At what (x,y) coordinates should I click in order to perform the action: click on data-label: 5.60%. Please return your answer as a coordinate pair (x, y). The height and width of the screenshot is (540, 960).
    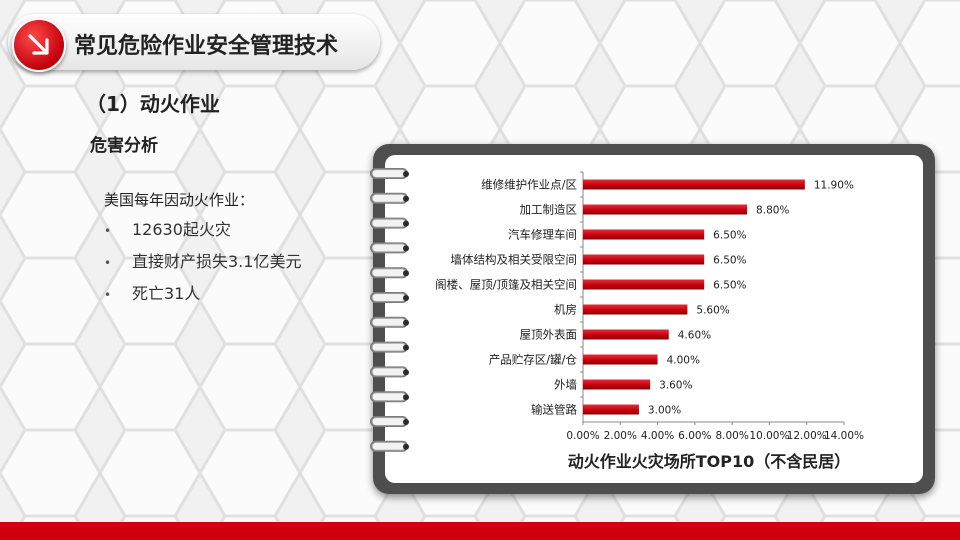
    Looking at the image, I should click on (712, 311).